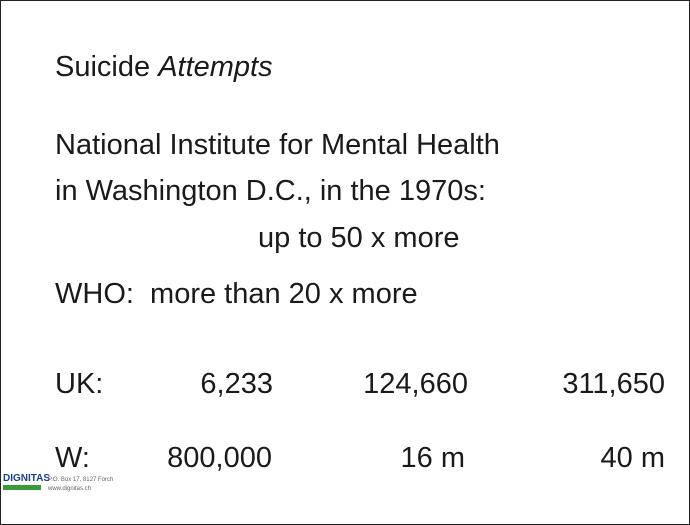 This screenshot has width=690, height=525. Describe the element at coordinates (81, 480) in the screenshot. I see `footer-address: P.O. Box 17, 8127 Forch` at that location.